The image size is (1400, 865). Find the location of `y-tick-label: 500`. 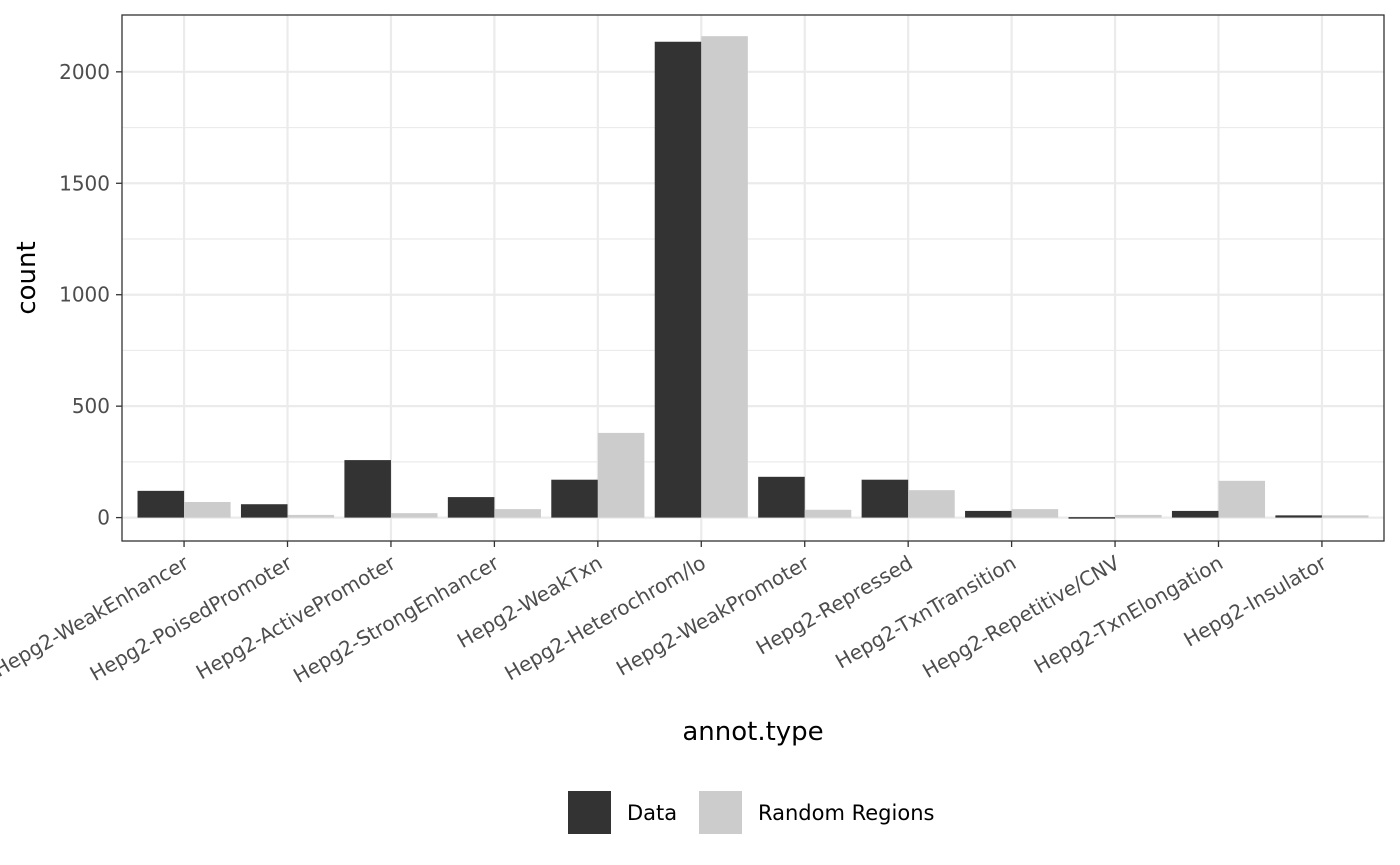

y-tick-label: 500 is located at coordinates (91, 406).